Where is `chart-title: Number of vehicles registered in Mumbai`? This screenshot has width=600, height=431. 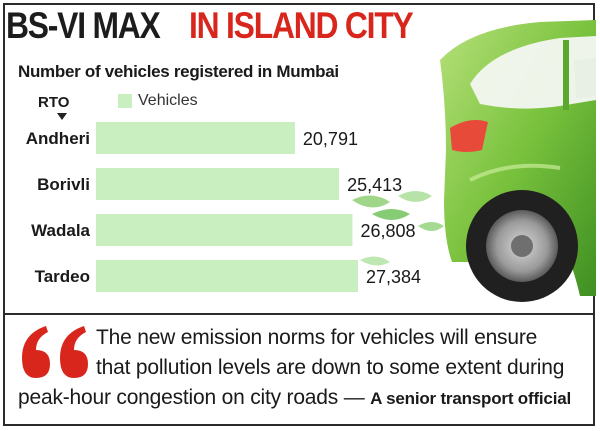 chart-title: Number of vehicles registered in Mumbai is located at coordinates (178, 71).